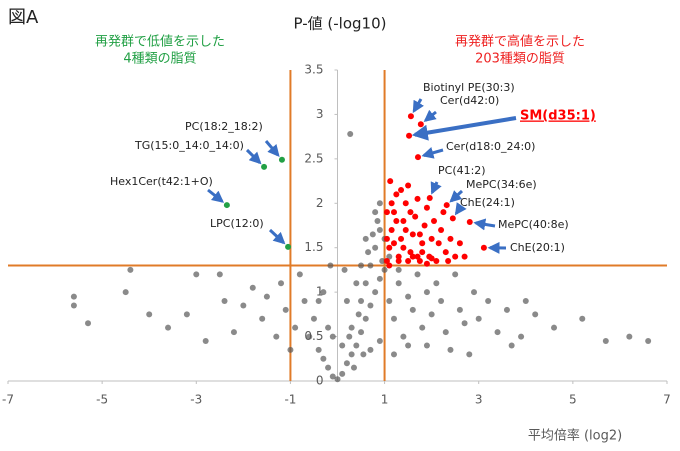  I want to click on annotation-label: PC(18:2_18:2), so click(224, 126).